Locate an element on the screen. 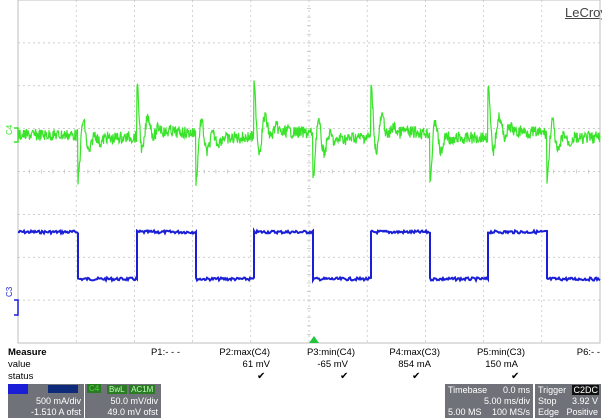 This screenshot has height=419, width=602. trigger-slope: Positive is located at coordinates (582, 412).